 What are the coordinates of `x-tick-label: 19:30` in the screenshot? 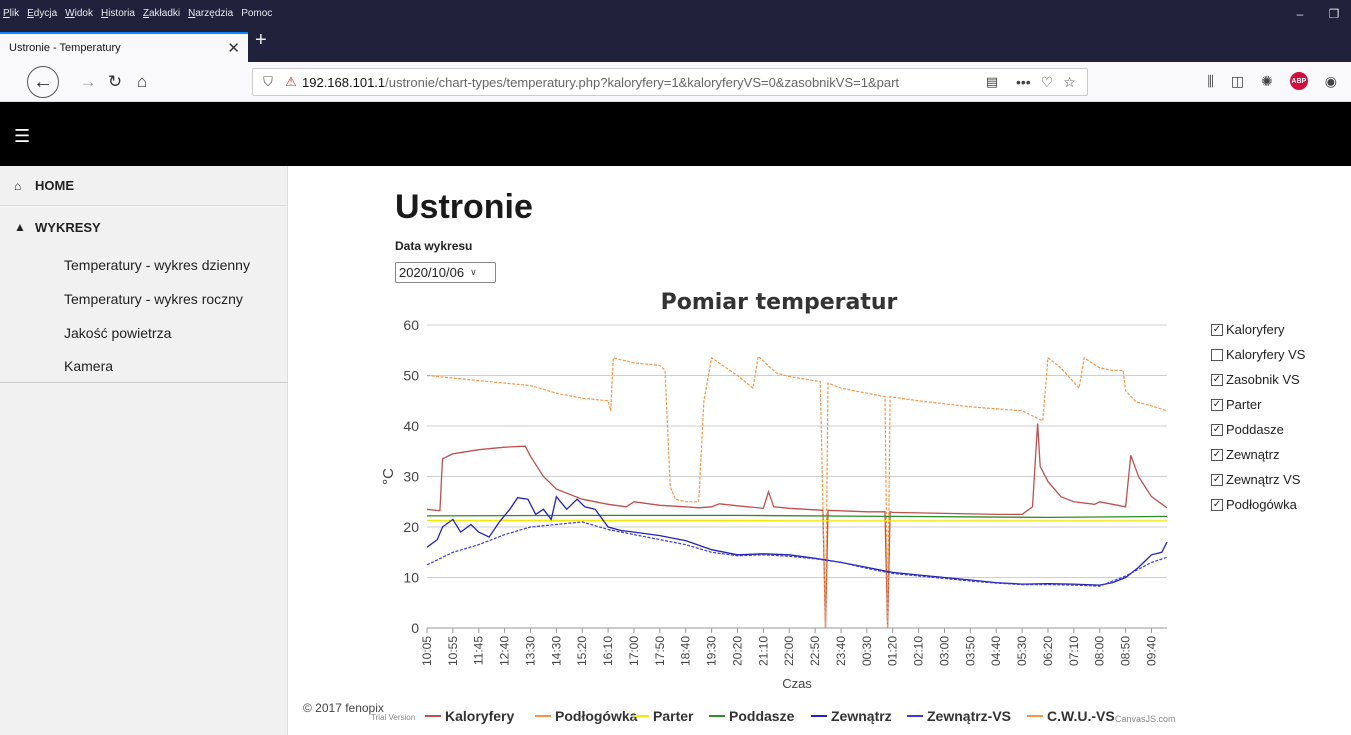 It's located at (712, 651).